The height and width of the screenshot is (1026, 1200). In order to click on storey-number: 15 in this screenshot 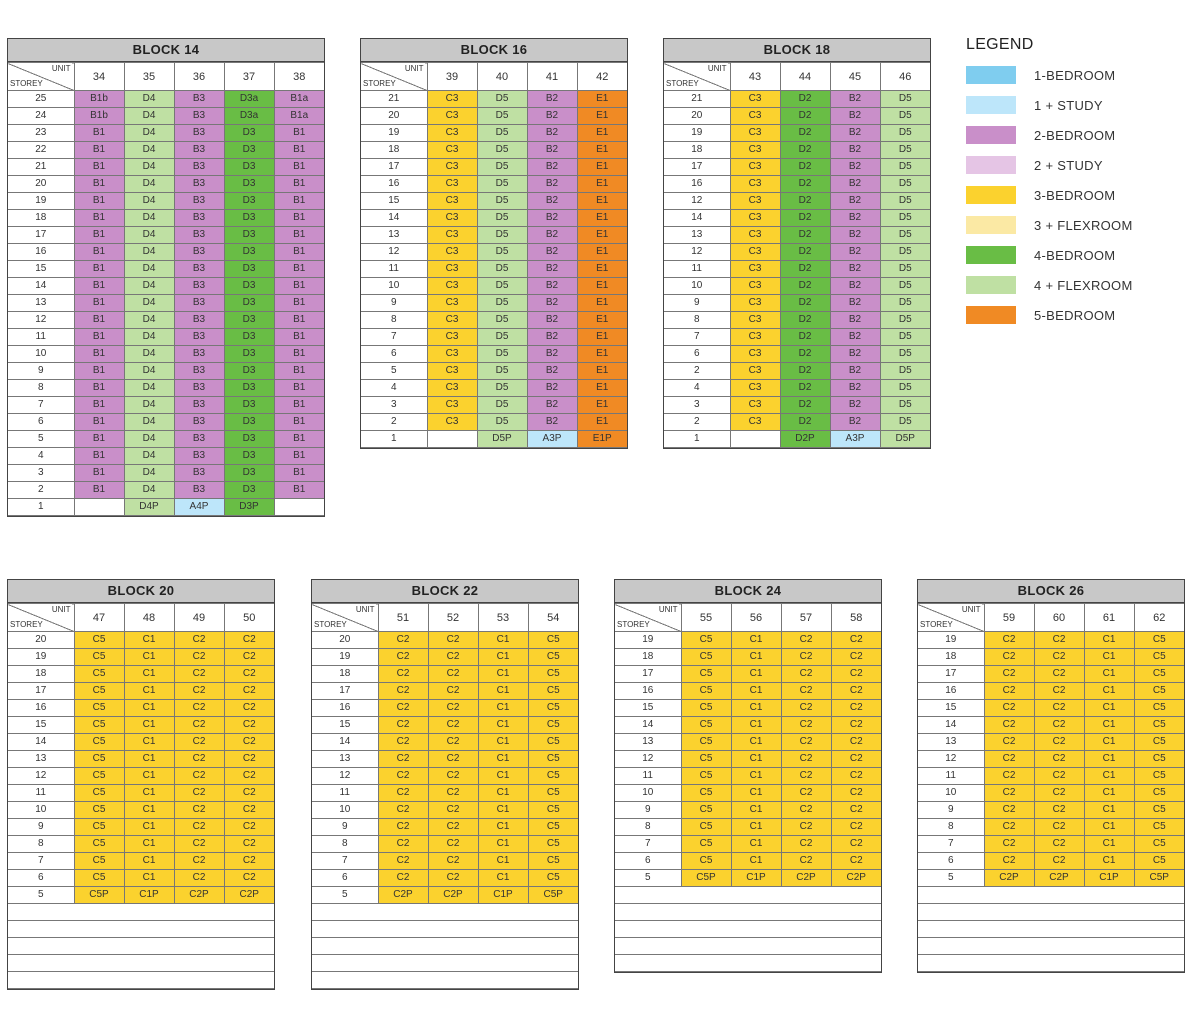, I will do `click(41, 269)`.